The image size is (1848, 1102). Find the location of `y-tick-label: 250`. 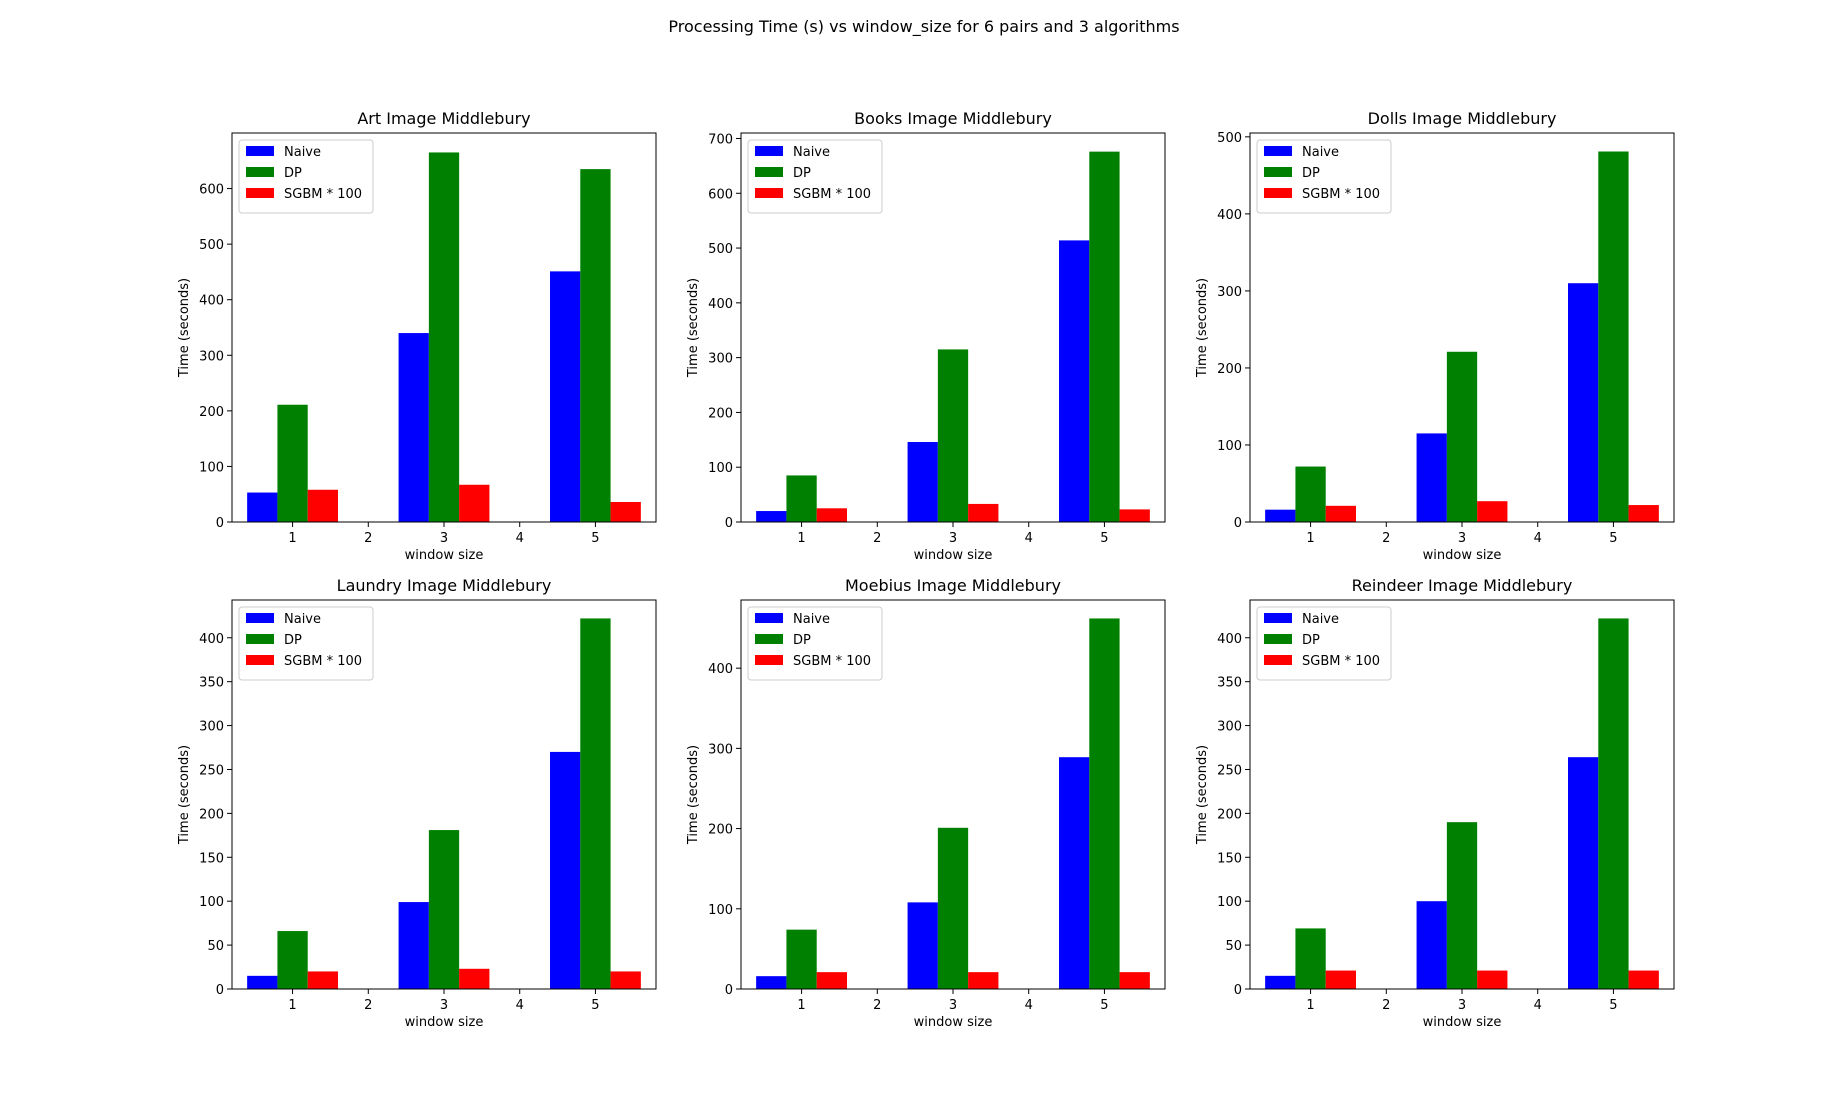

y-tick-label: 250 is located at coordinates (1229, 770).